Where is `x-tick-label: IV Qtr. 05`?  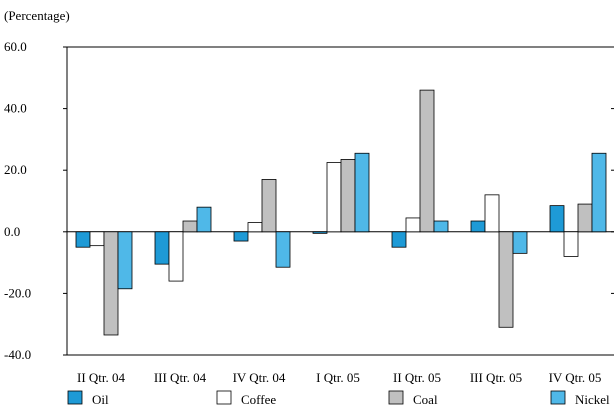
x-tick-label: IV Qtr. 05 is located at coordinates (575, 377).